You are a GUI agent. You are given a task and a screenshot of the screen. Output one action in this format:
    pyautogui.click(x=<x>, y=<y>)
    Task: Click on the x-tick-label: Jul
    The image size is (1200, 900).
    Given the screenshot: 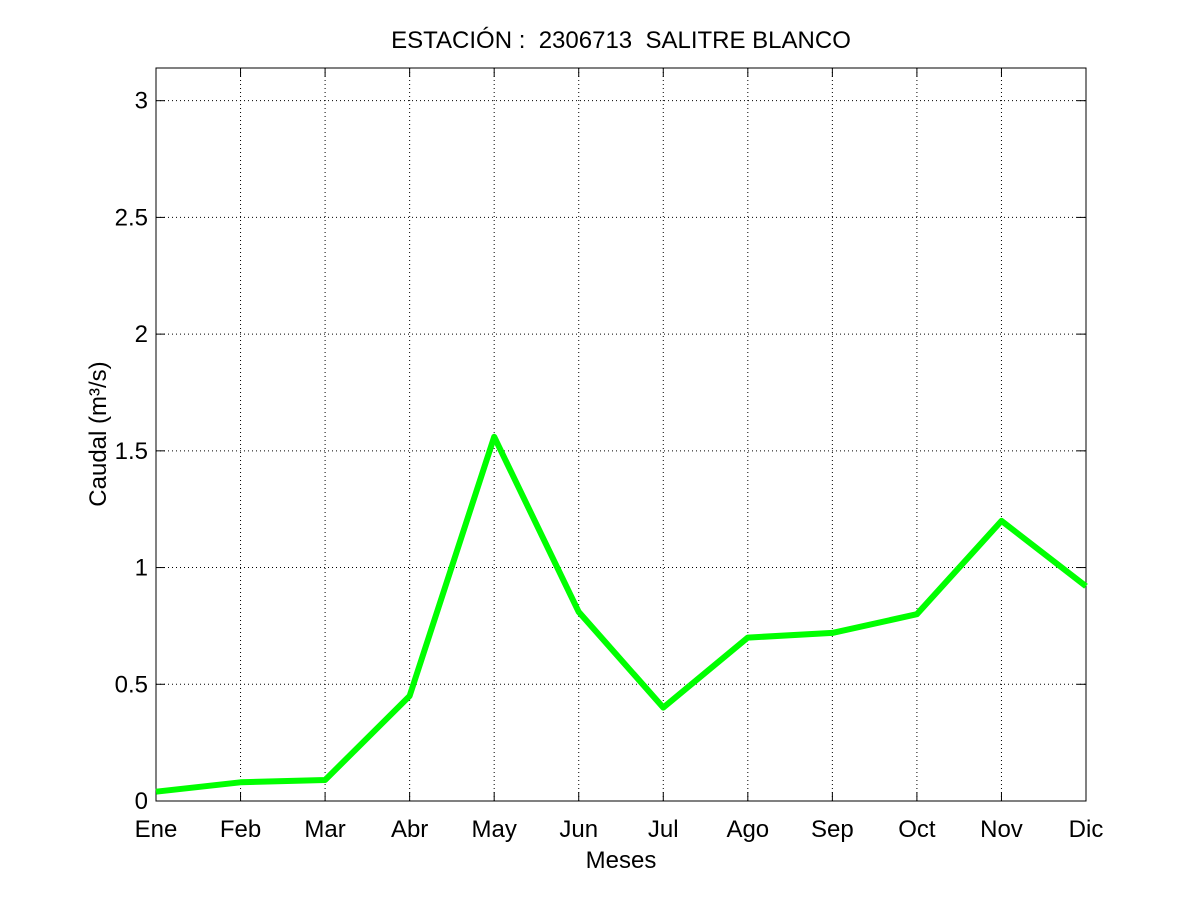 What is the action you would take?
    pyautogui.click(x=663, y=829)
    